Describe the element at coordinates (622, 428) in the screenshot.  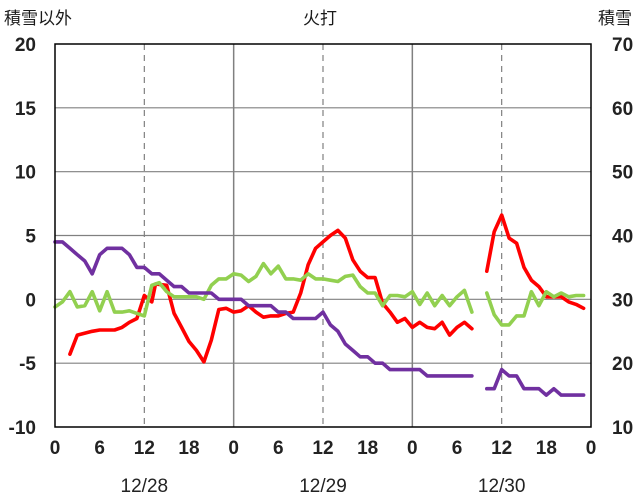
I see `right-tick-label: 10` at that location.